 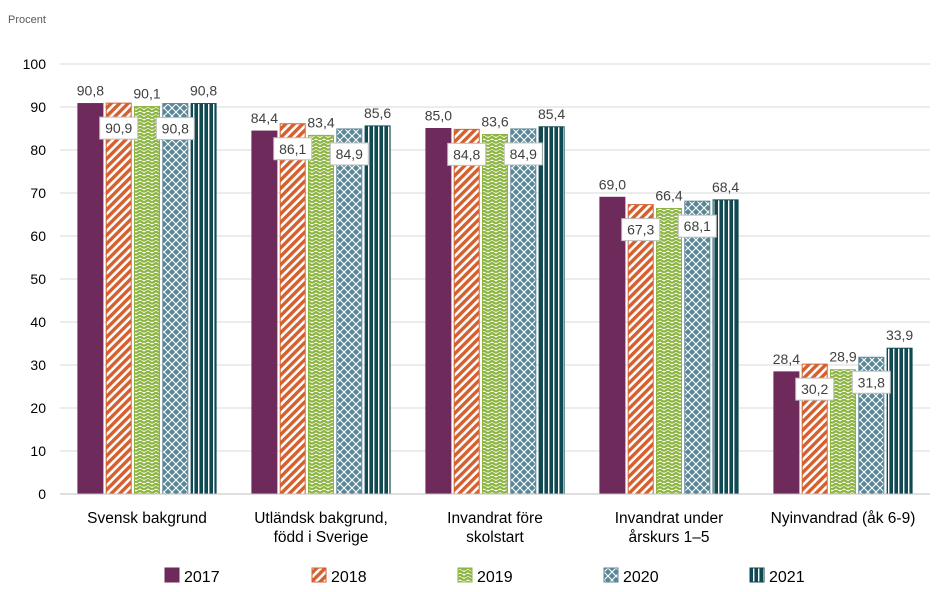 I want to click on data-label: 68,4, so click(x=725, y=187).